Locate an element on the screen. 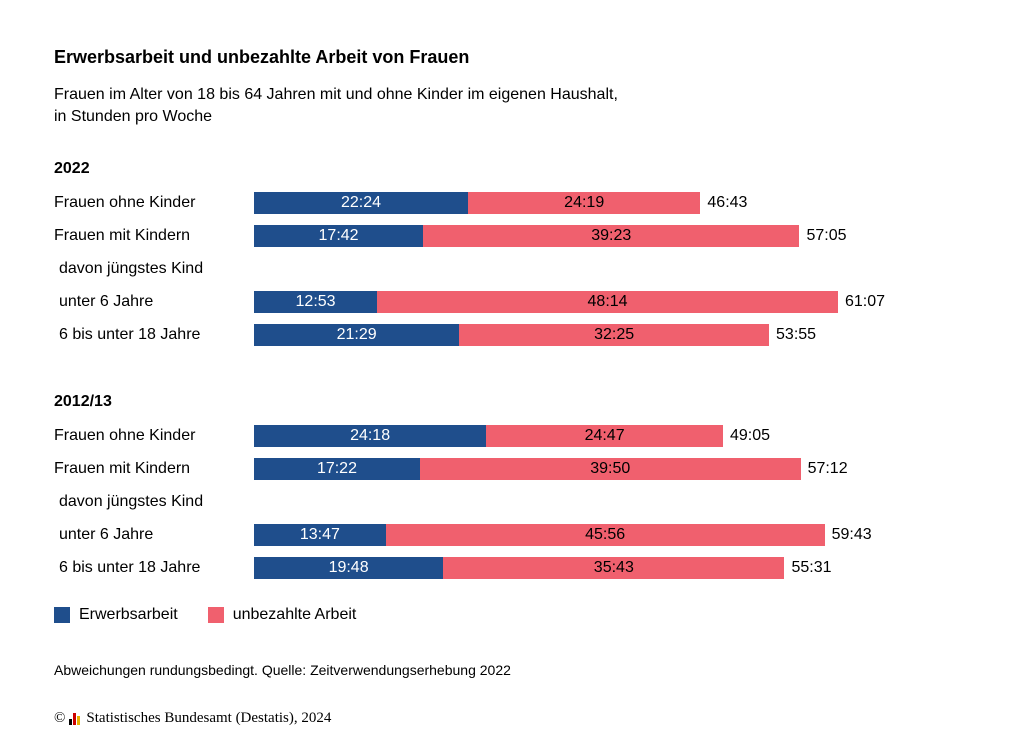  bar-unpaid-value: 39:50 is located at coordinates (610, 468).